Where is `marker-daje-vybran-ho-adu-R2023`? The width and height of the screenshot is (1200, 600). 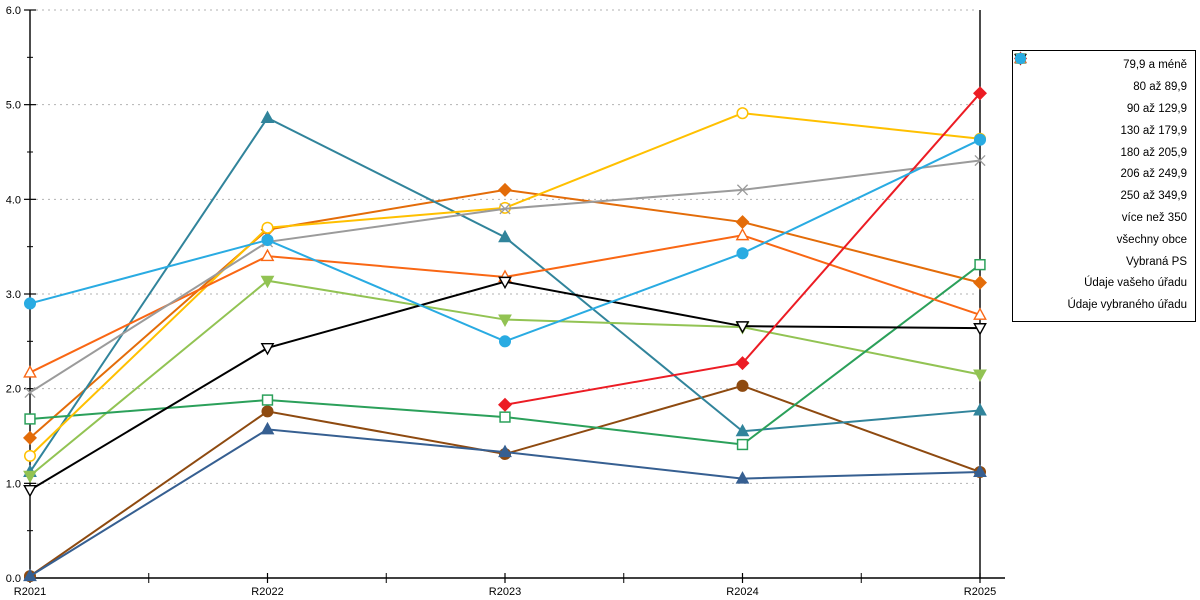
marker-daje-vybran-ho-adu-R2023 is located at coordinates (505, 341).